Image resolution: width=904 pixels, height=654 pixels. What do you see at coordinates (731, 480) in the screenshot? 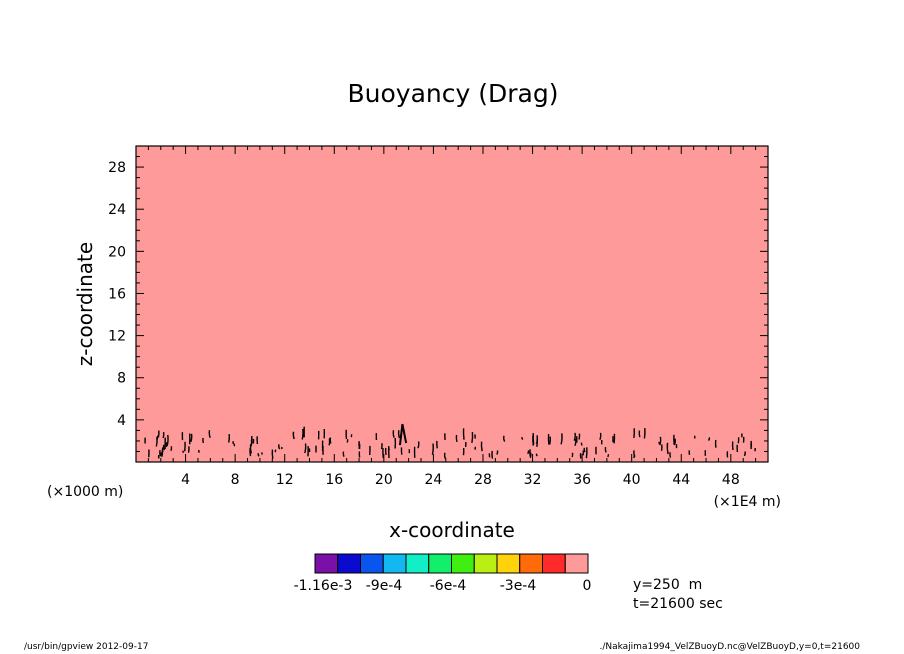
I see `x-tick-label: 48` at bounding box center [731, 480].